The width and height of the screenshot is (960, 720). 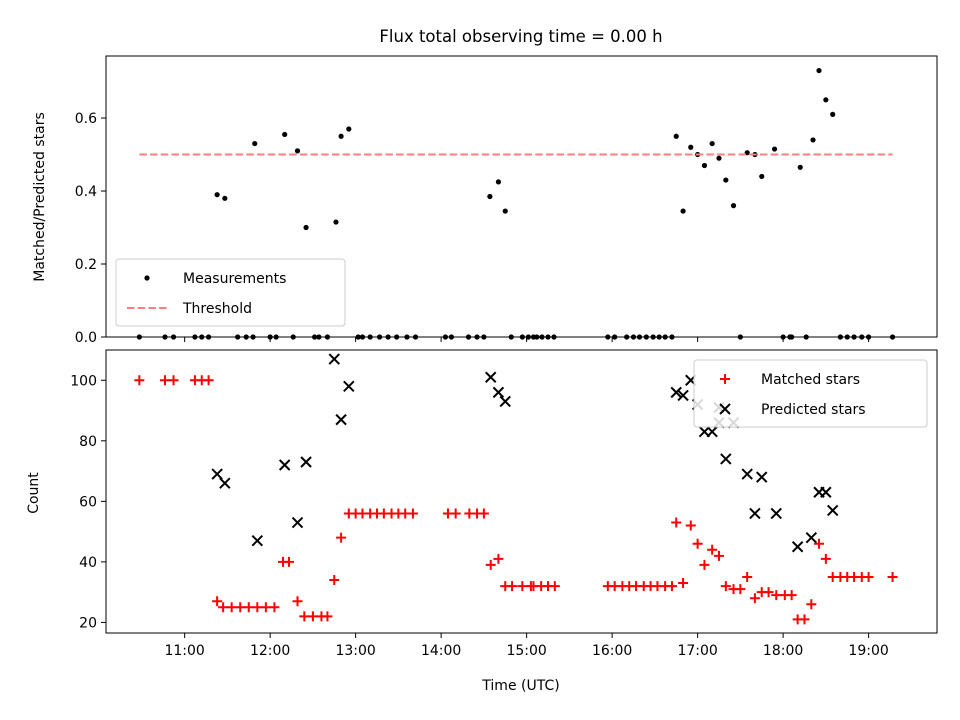 I want to click on top-chart-ylabel: Matched/Predicted stars, so click(x=40, y=197).